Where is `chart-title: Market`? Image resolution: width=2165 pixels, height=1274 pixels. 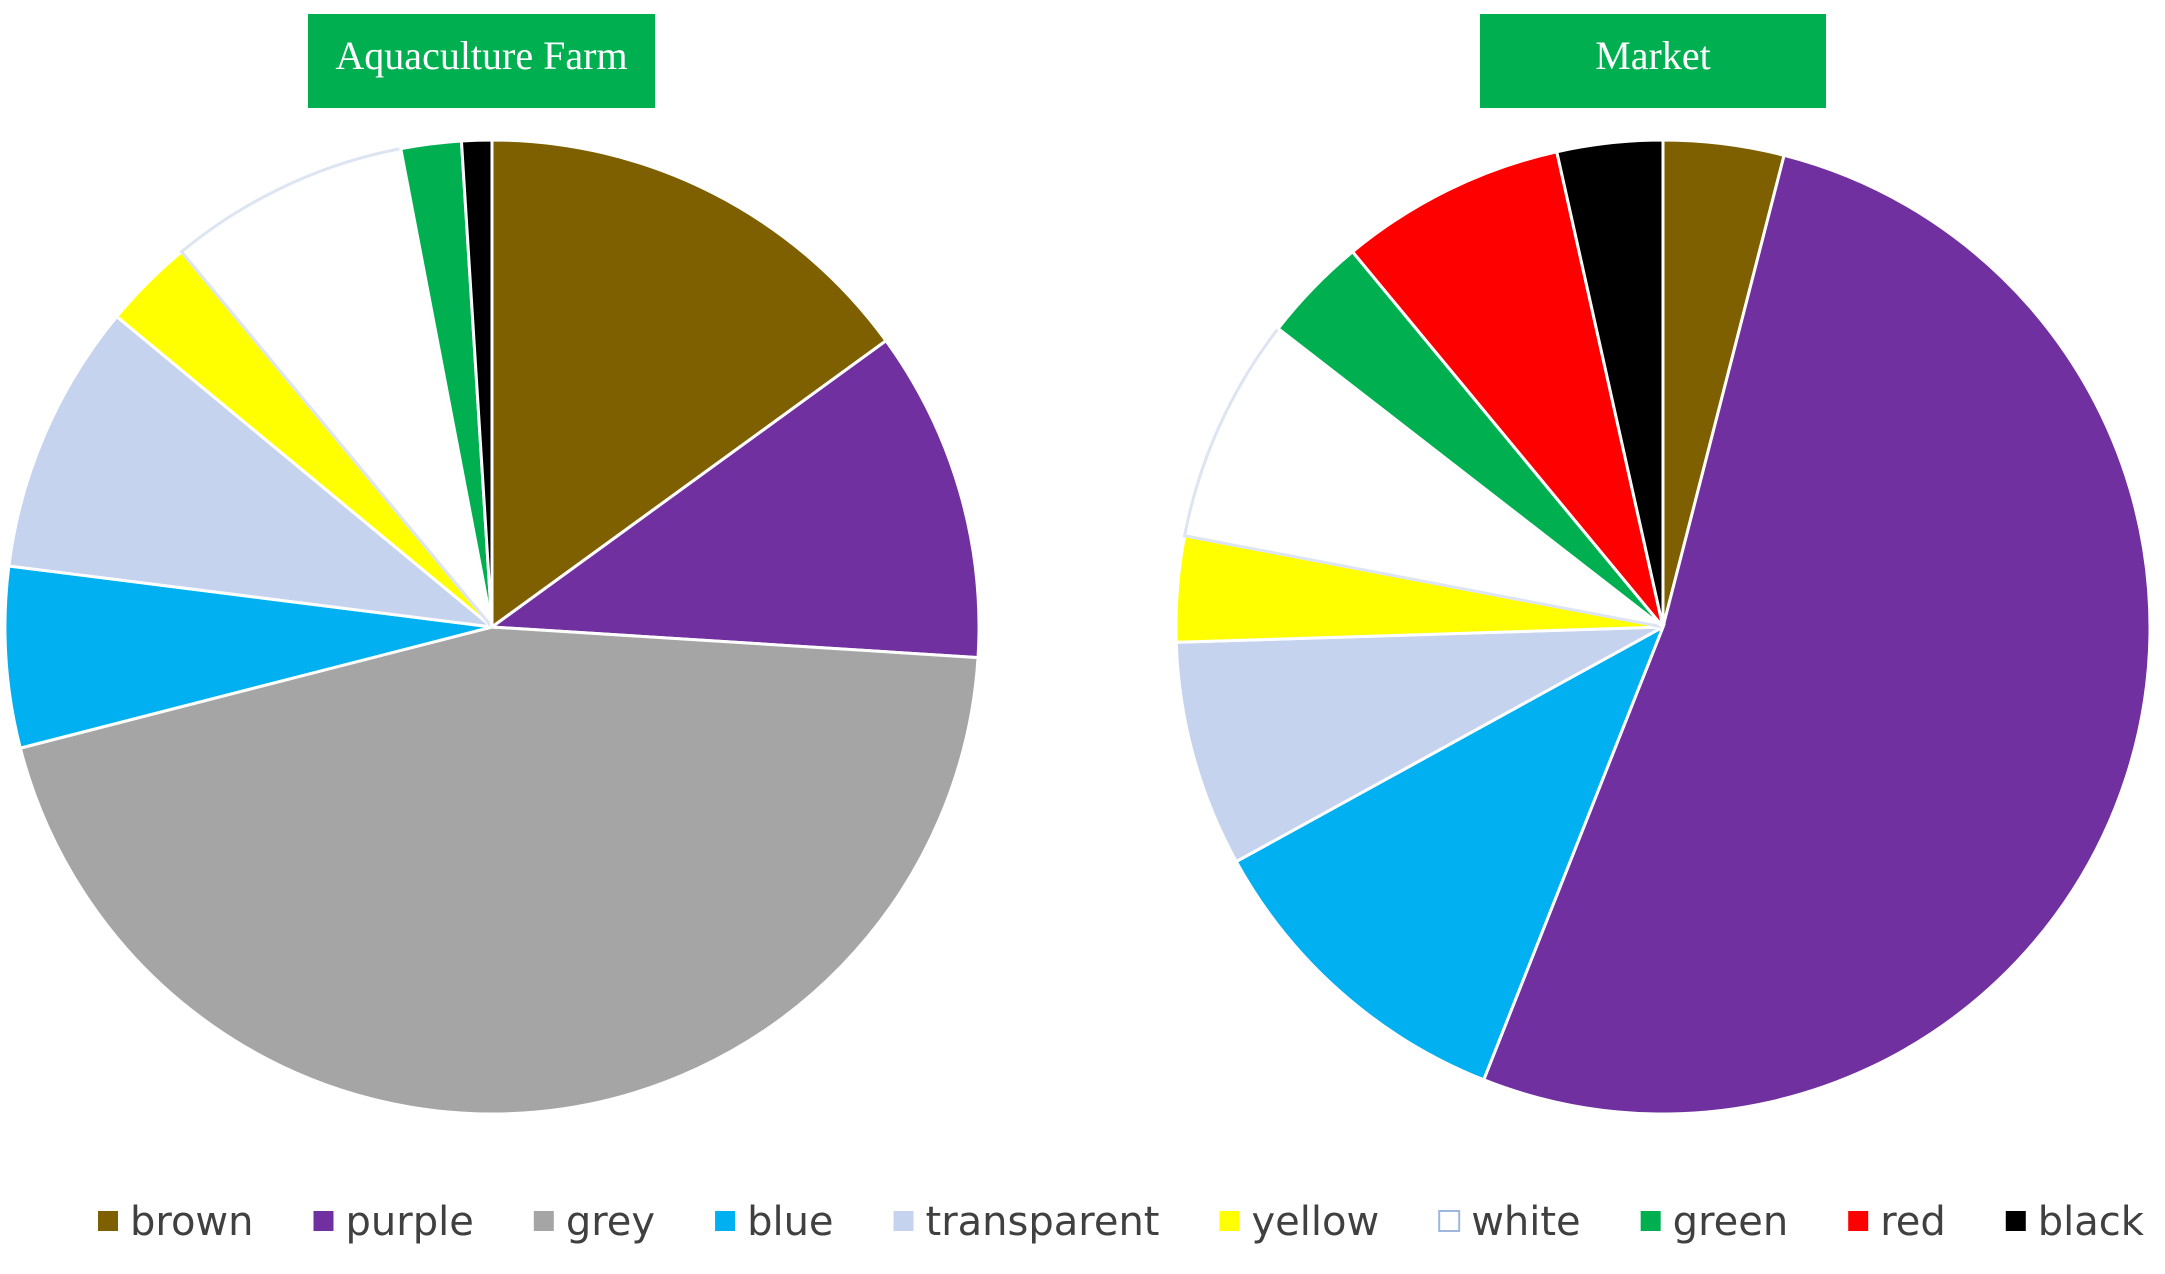 chart-title: Market is located at coordinates (1653, 55).